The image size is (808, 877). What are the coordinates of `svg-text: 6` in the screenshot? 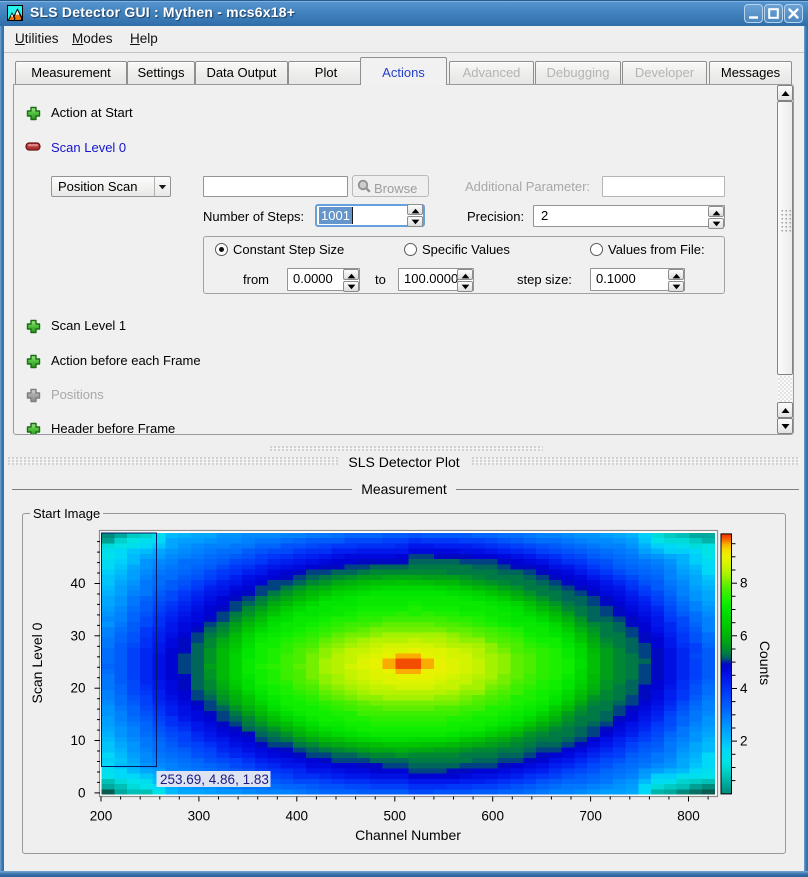 It's located at (744, 635).